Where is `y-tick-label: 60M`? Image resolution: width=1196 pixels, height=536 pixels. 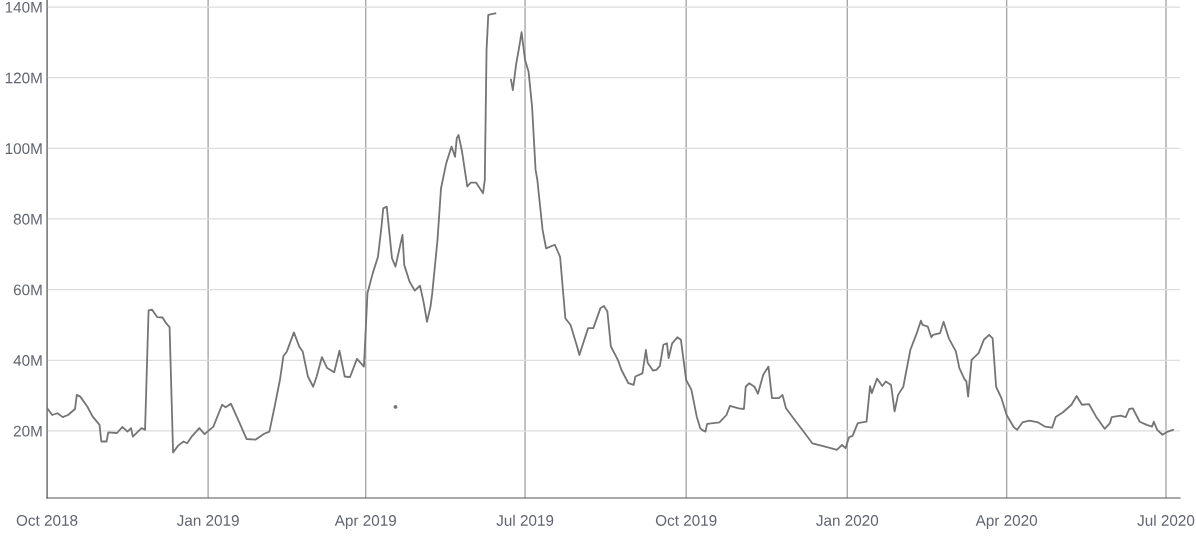
y-tick-label: 60M is located at coordinates (27, 290).